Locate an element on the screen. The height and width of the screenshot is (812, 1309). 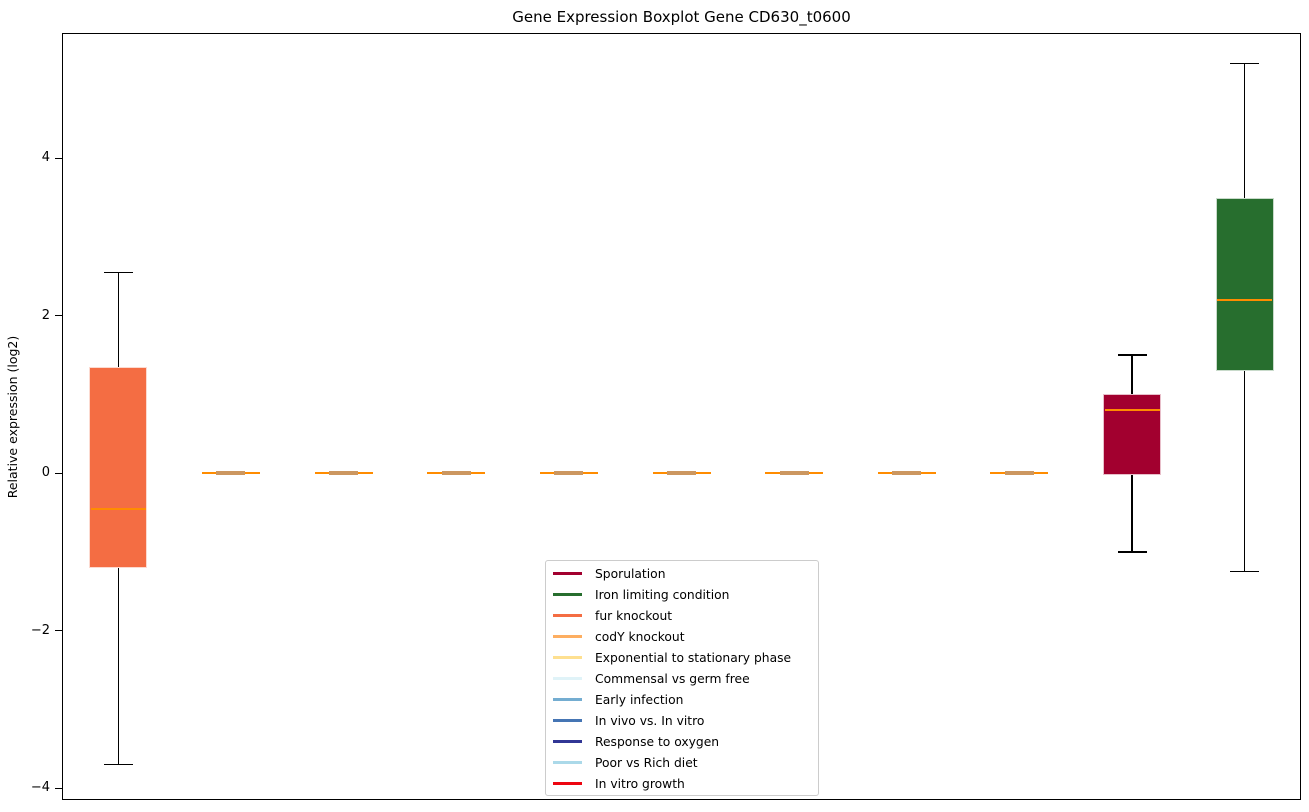
legend-item: Response to oxygen is located at coordinates (680, 741).